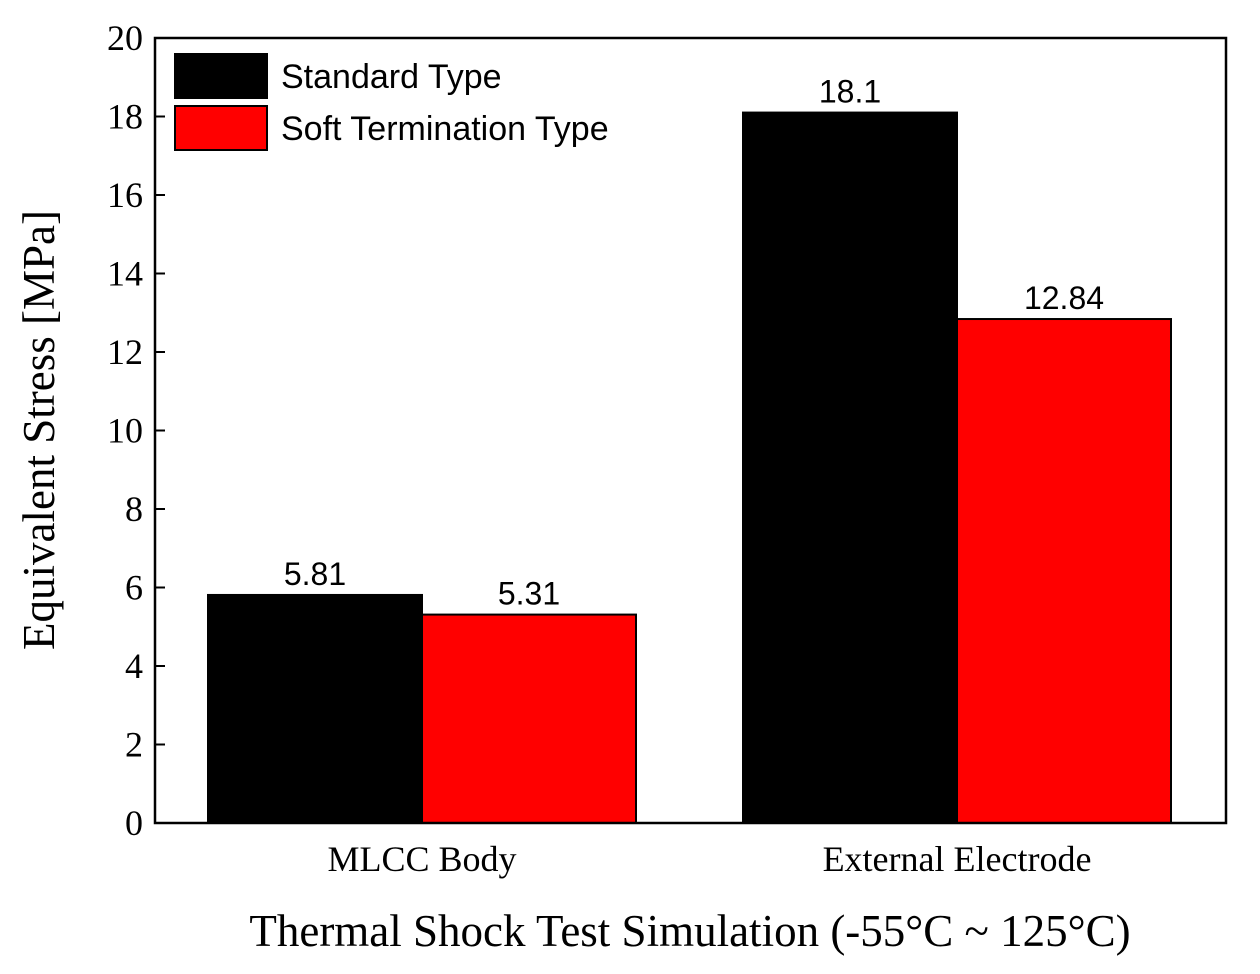 The image size is (1260, 974). What do you see at coordinates (125, 195) in the screenshot?
I see `y-tick-label: 16` at bounding box center [125, 195].